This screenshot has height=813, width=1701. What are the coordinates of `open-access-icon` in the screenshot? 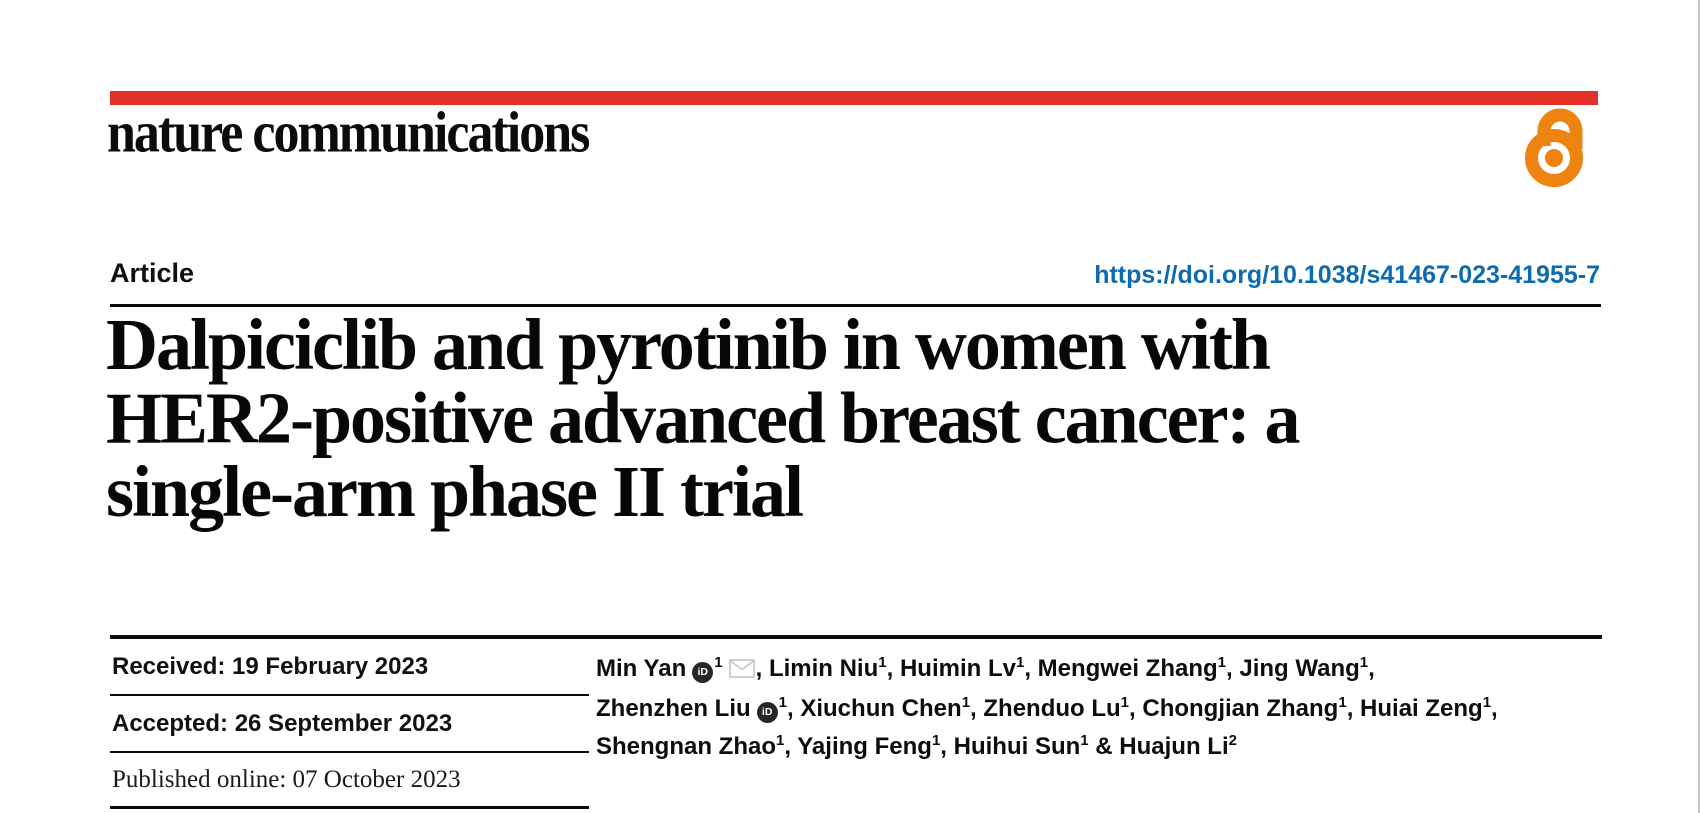 It's located at (1558, 144).